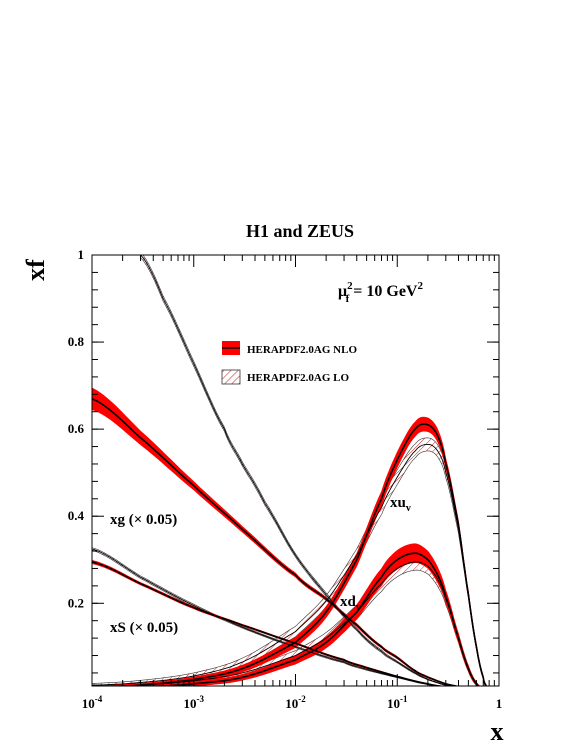  I want to click on x-tick-label: 10⁻³, so click(194, 702).